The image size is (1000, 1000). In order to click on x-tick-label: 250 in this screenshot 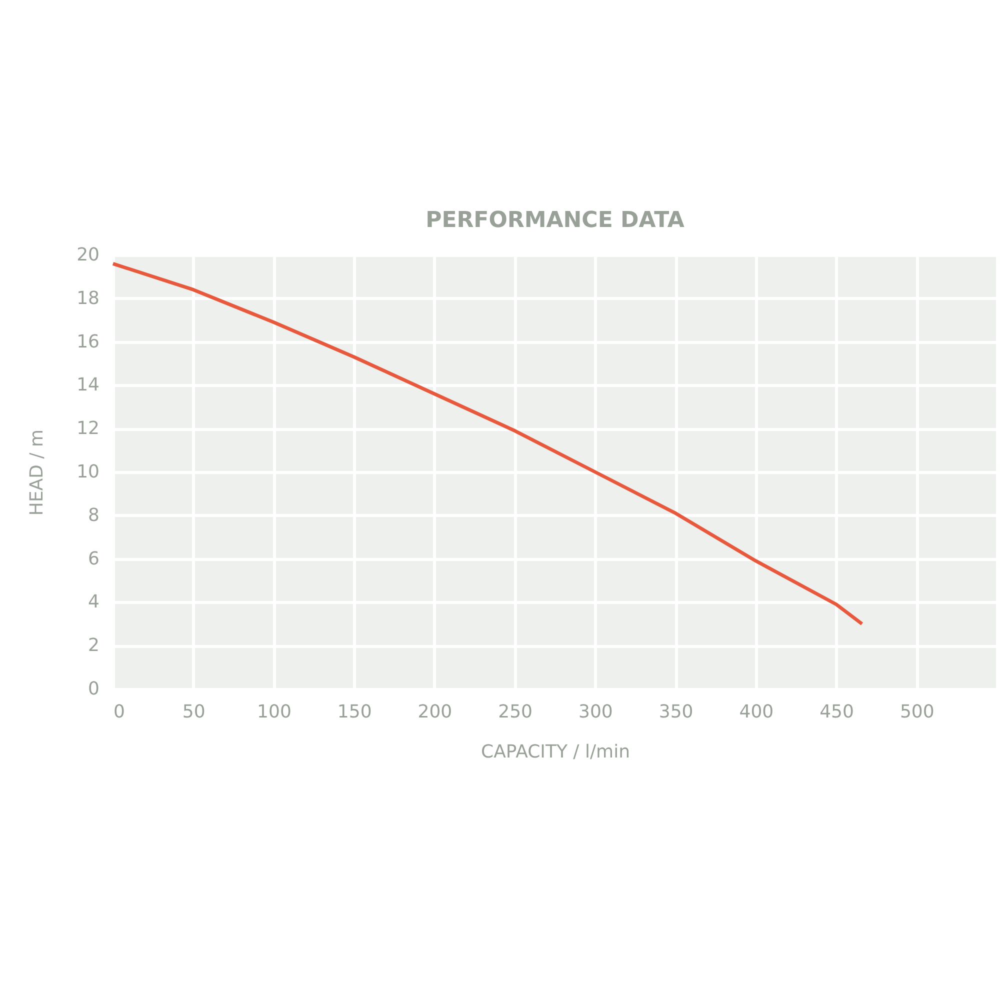, I will do `click(515, 712)`.